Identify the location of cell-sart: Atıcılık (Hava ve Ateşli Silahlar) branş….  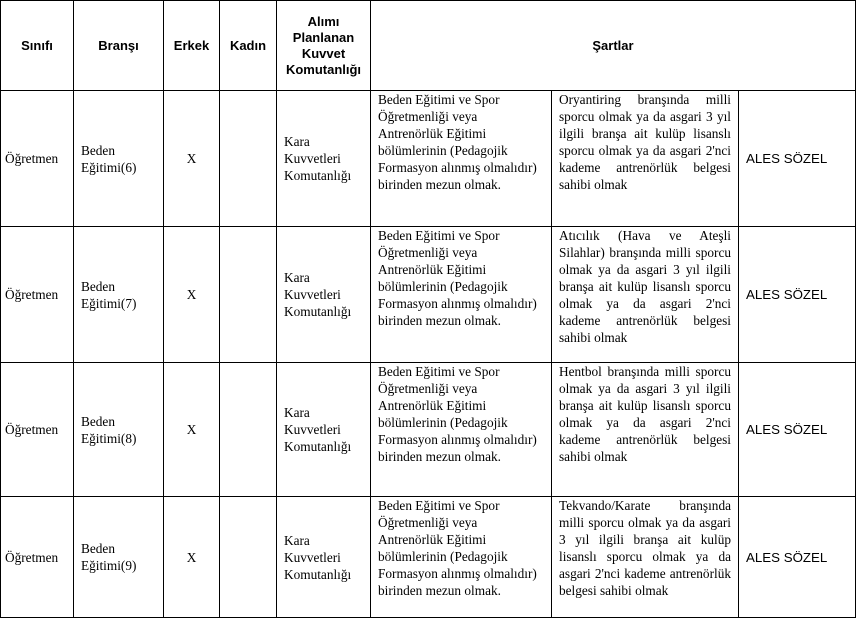
(645, 294).